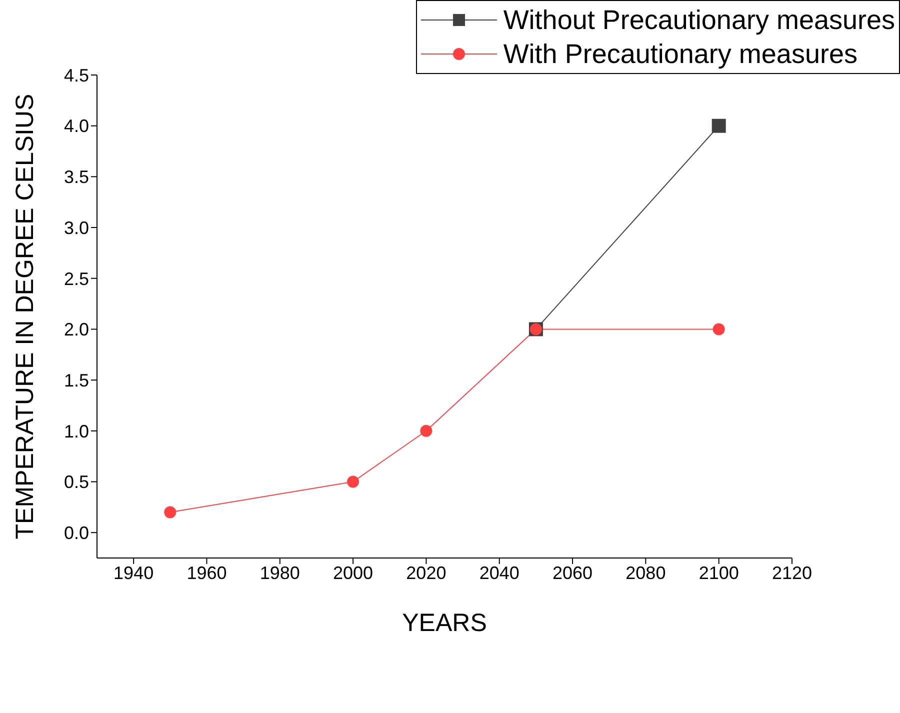  I want to click on y-tick-label: 2.5, so click(76, 278).